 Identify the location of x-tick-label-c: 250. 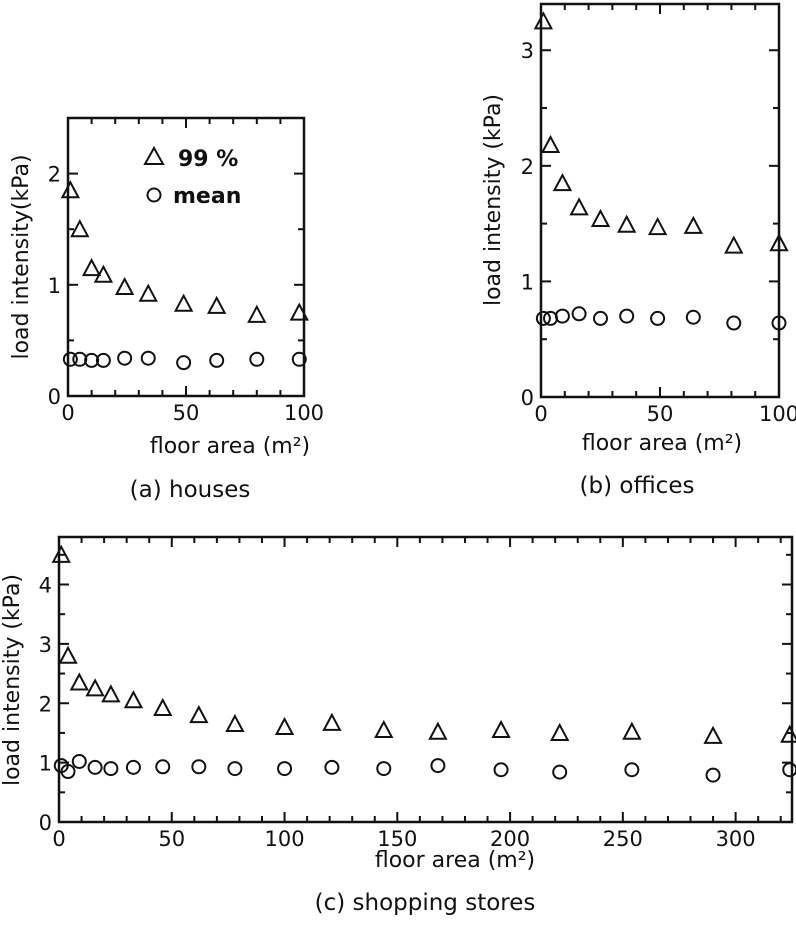
(623, 839).